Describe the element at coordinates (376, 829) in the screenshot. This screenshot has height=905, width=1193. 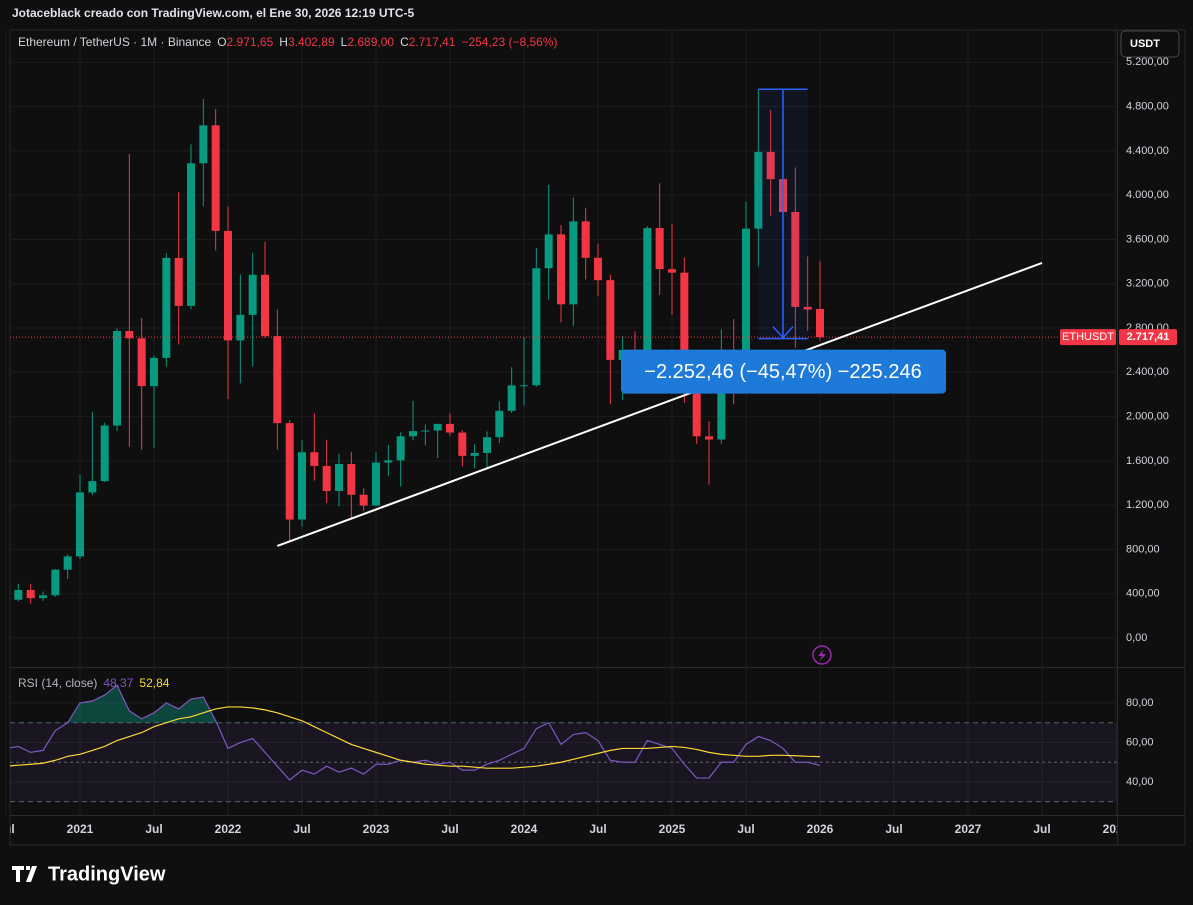
I see `x-tick-label: 2023` at that location.